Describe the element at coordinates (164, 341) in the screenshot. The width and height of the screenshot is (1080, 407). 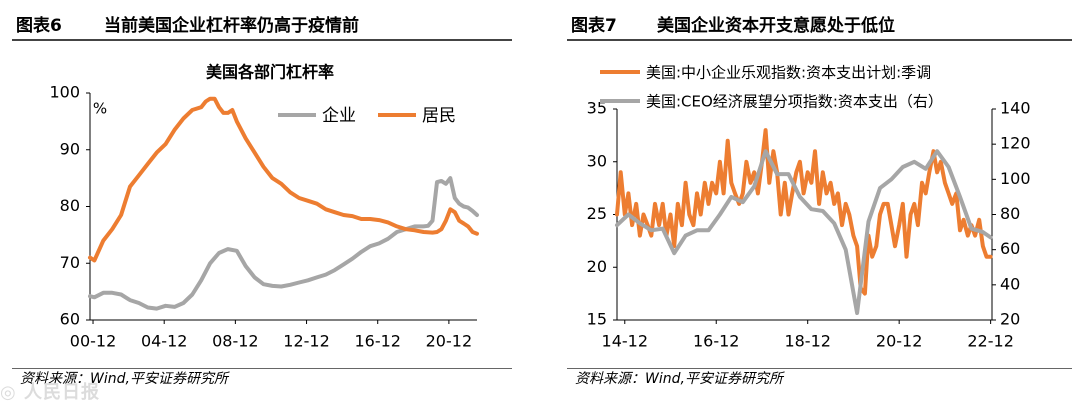
I see `x-tick-label: 04-12` at that location.